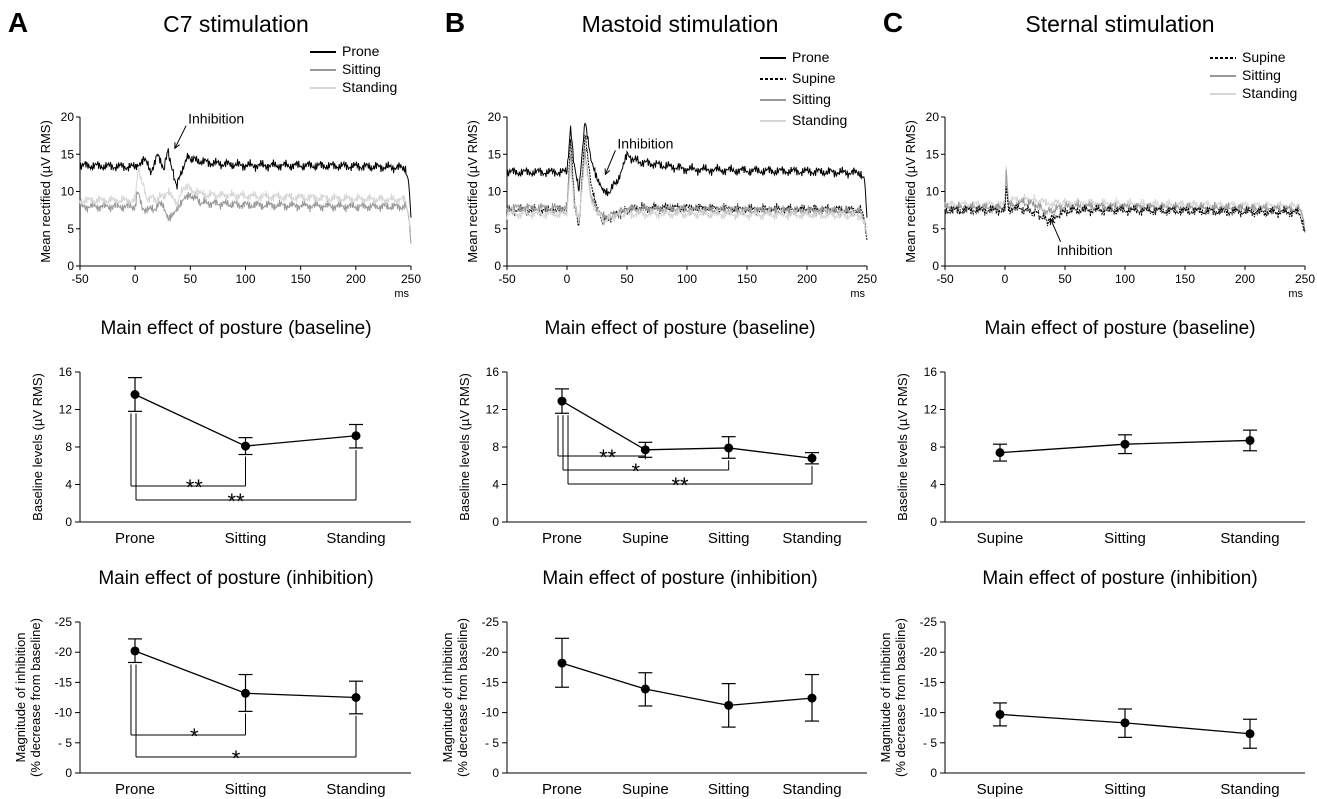 This screenshot has height=799, width=1317. I want to click on inhibition-y-tick-label: 0, so click(495, 773).